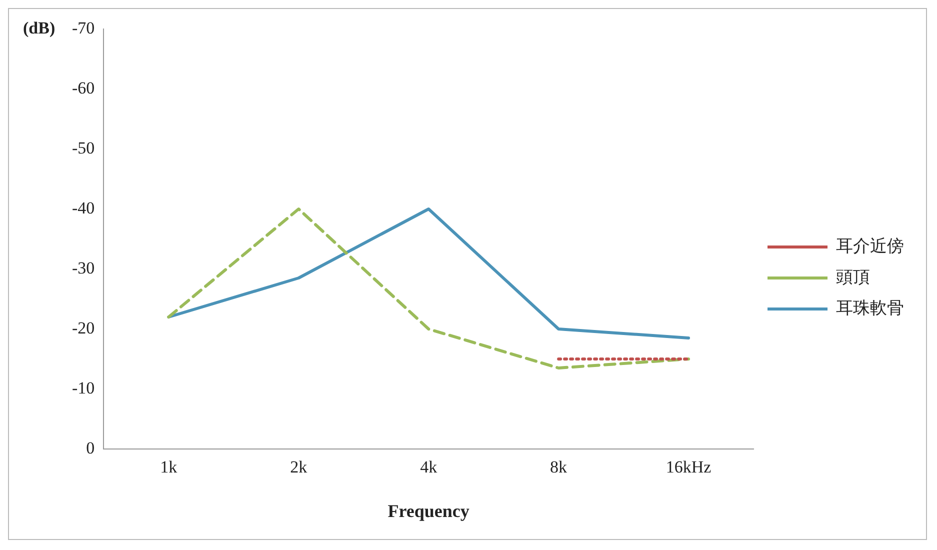 This screenshot has width=937, height=550. Describe the element at coordinates (299, 467) in the screenshot. I see `x-tick-label: 2k` at that location.